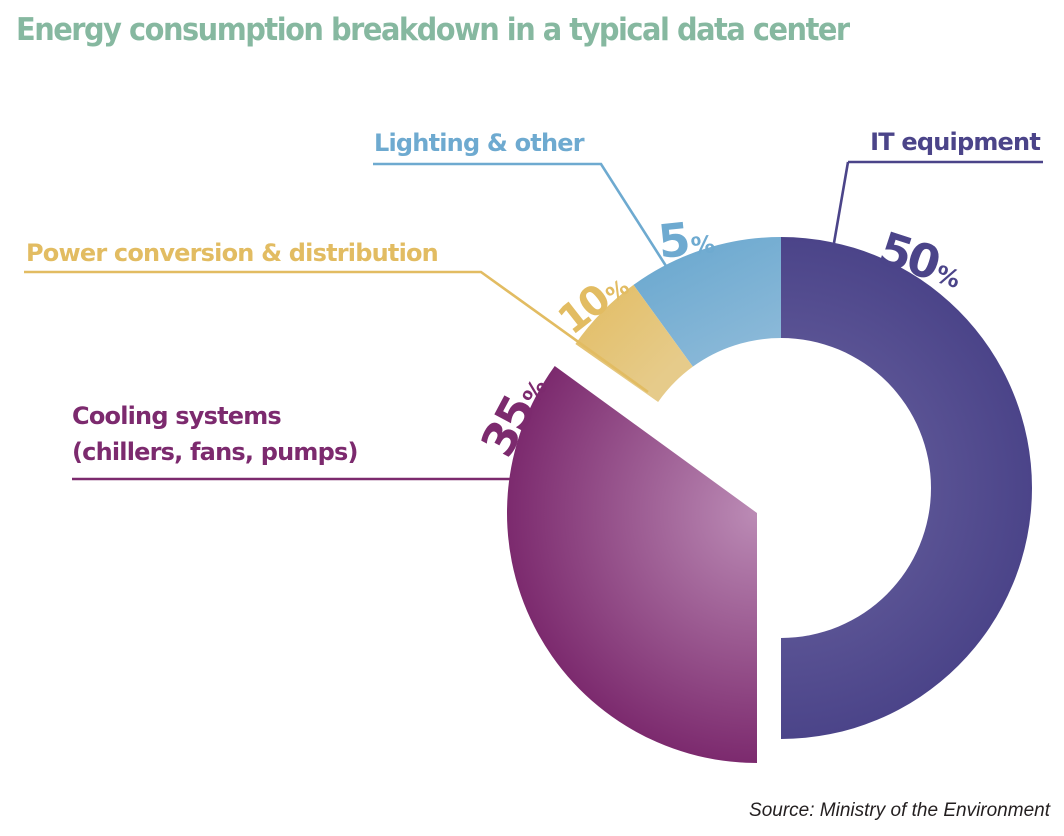 Image resolution: width=1064 pixels, height=836 pixels. What do you see at coordinates (479, 143) in the screenshot?
I see `label-lighting-other: Lighting & other` at bounding box center [479, 143].